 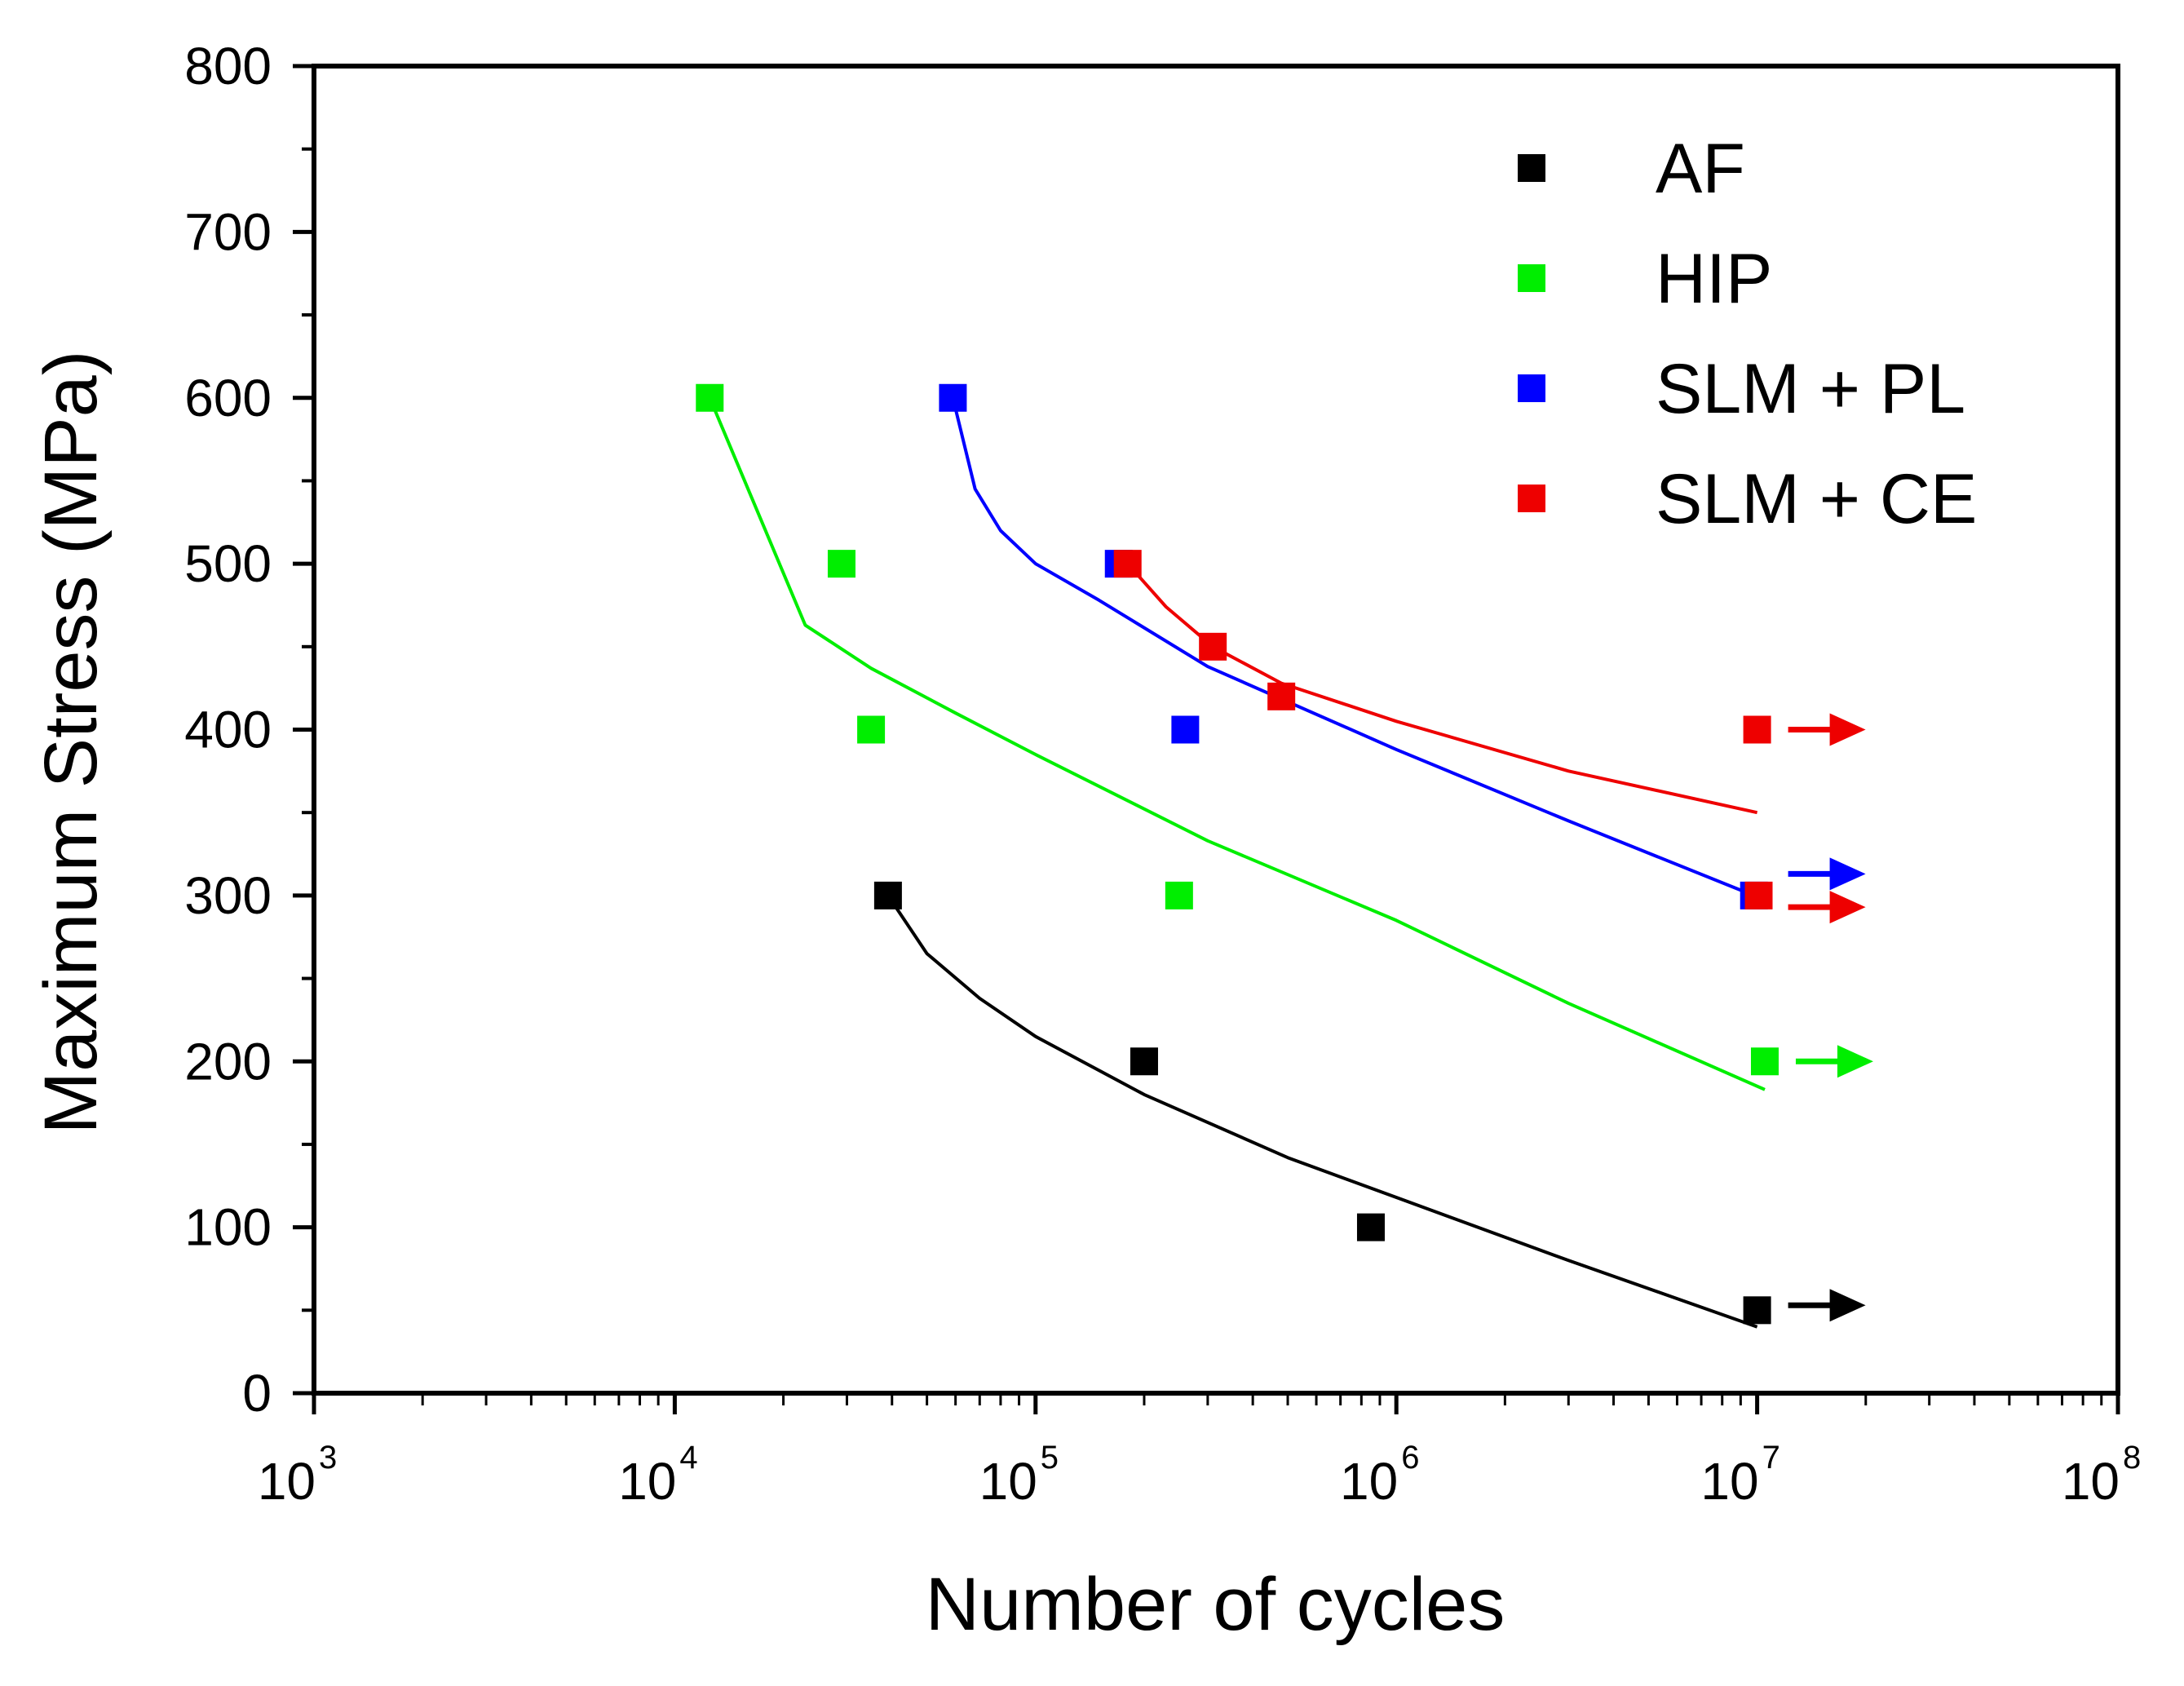 I want to click on legend-item-af: AF, so click(x=1632, y=169).